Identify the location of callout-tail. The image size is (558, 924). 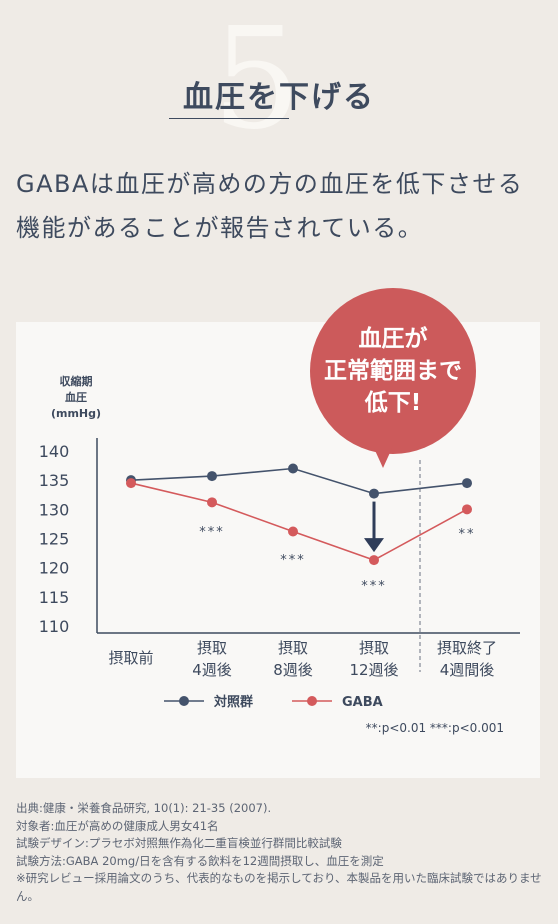
(383, 457).